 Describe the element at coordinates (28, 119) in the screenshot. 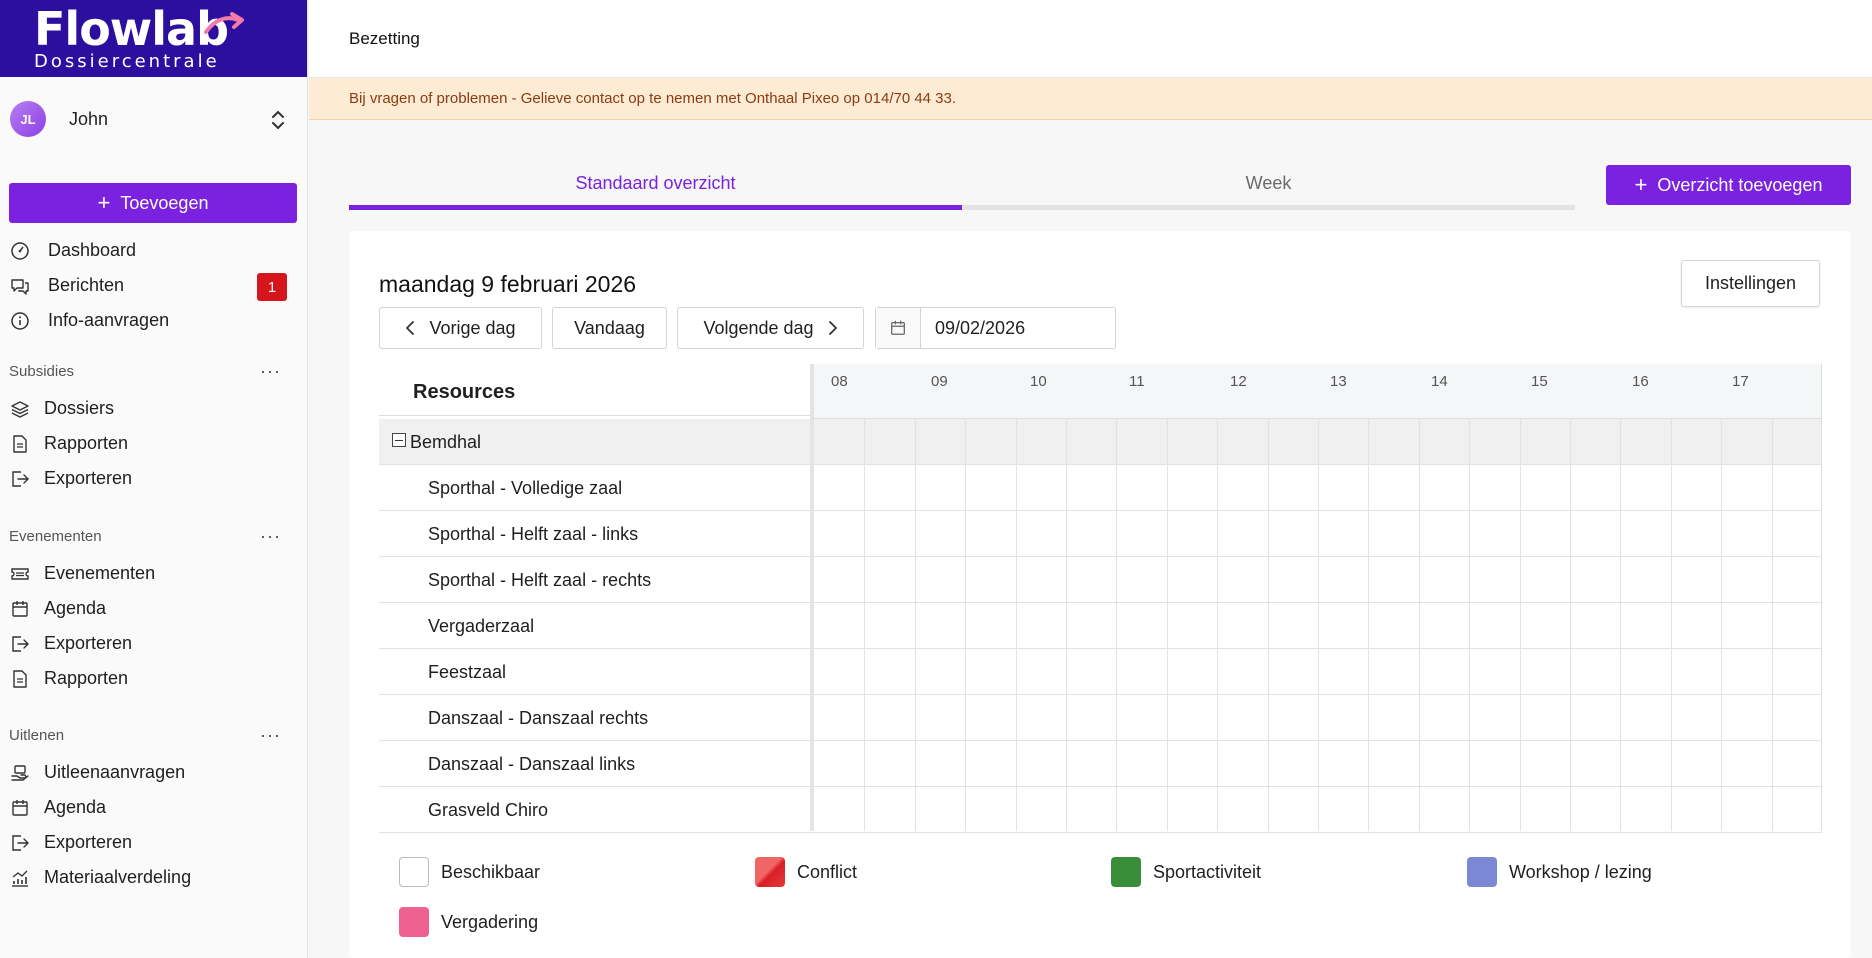

I see `avatar: JL` at that location.